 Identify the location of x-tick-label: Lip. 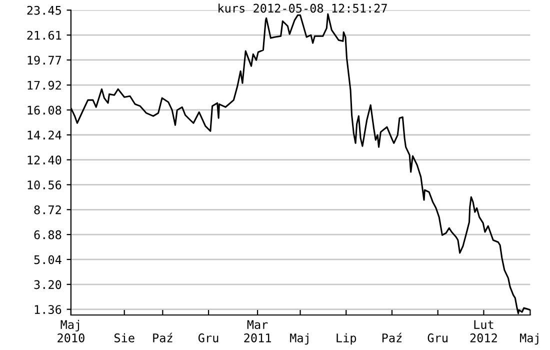
(346, 339).